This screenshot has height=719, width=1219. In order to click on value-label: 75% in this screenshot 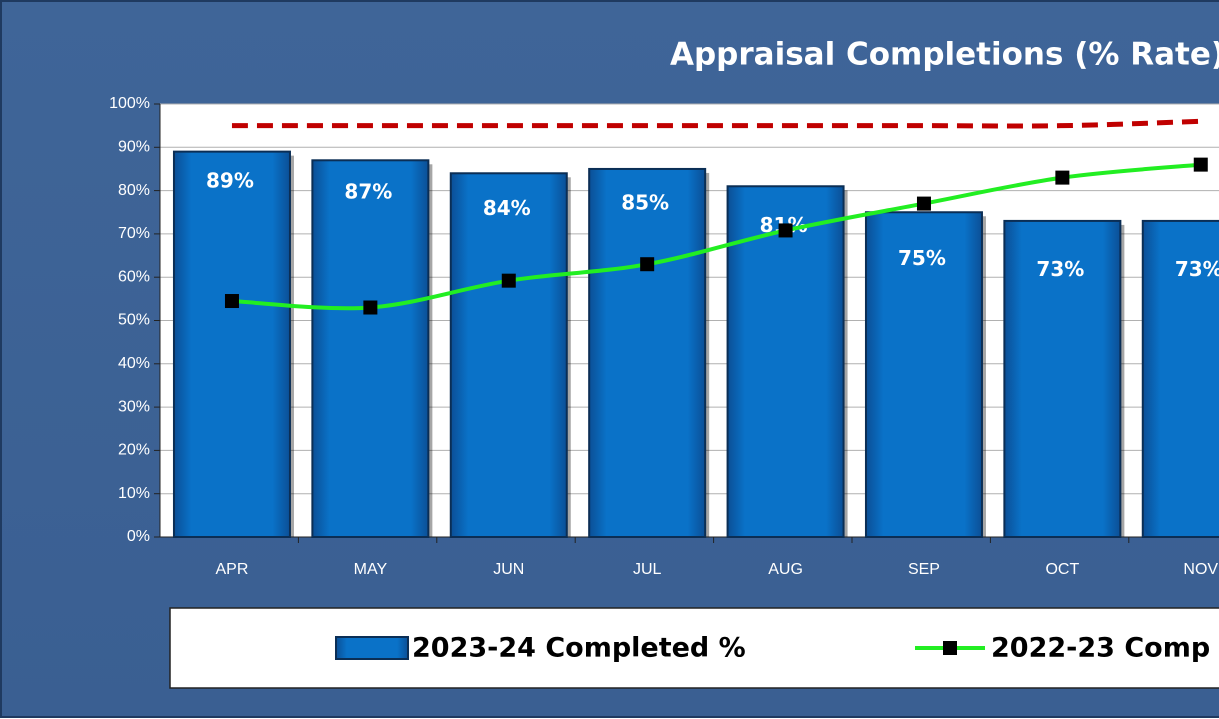, I will do `click(922, 258)`.